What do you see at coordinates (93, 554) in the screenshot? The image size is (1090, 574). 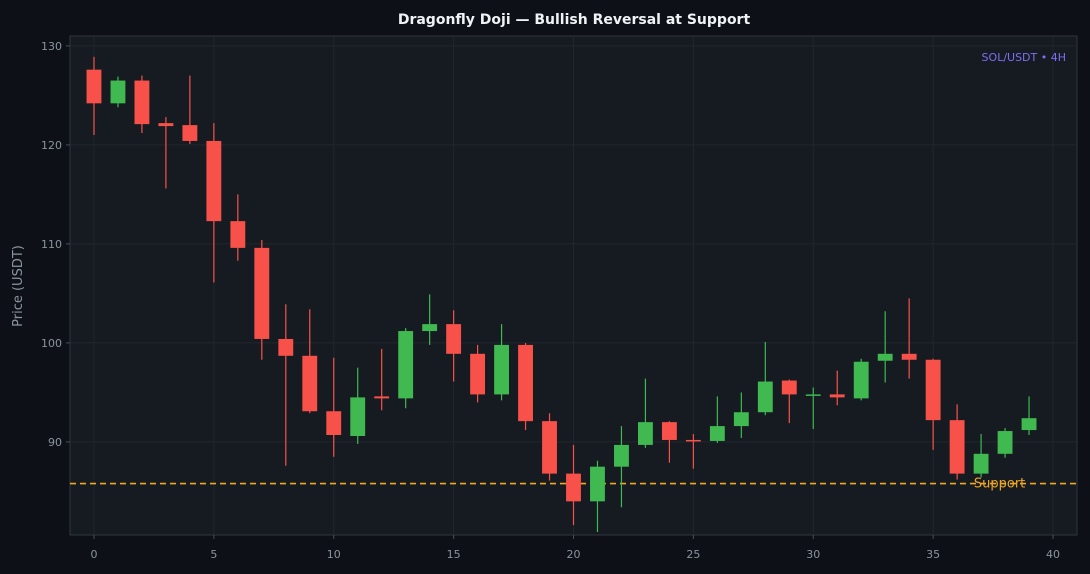 I see `x-tick-label: 0` at bounding box center [93, 554].